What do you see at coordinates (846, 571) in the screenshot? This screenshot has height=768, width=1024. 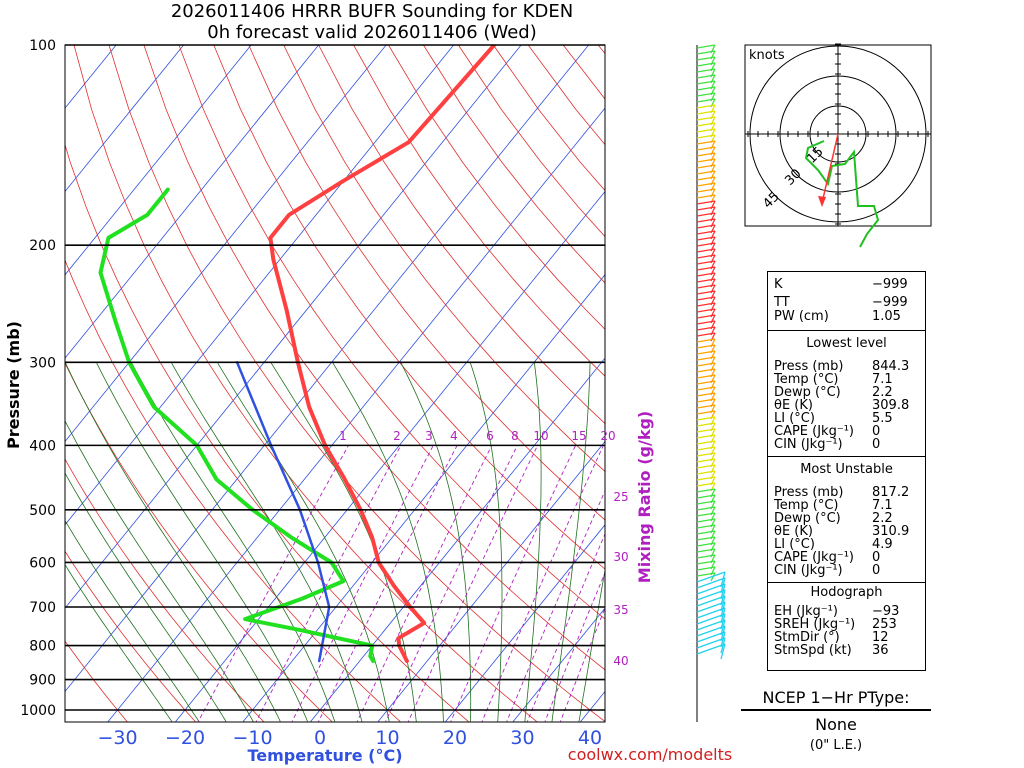 I see `index-row: CIN (Jkg⁻¹) 0` at bounding box center [846, 571].